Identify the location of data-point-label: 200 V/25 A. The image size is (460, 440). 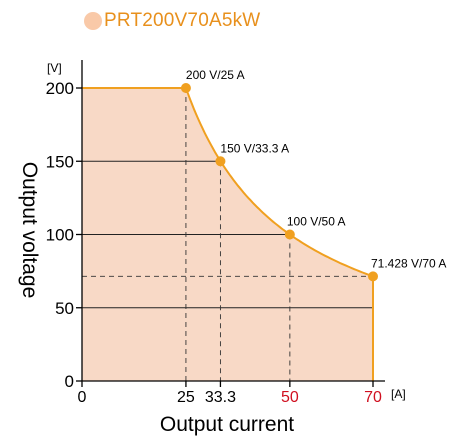
(215, 75).